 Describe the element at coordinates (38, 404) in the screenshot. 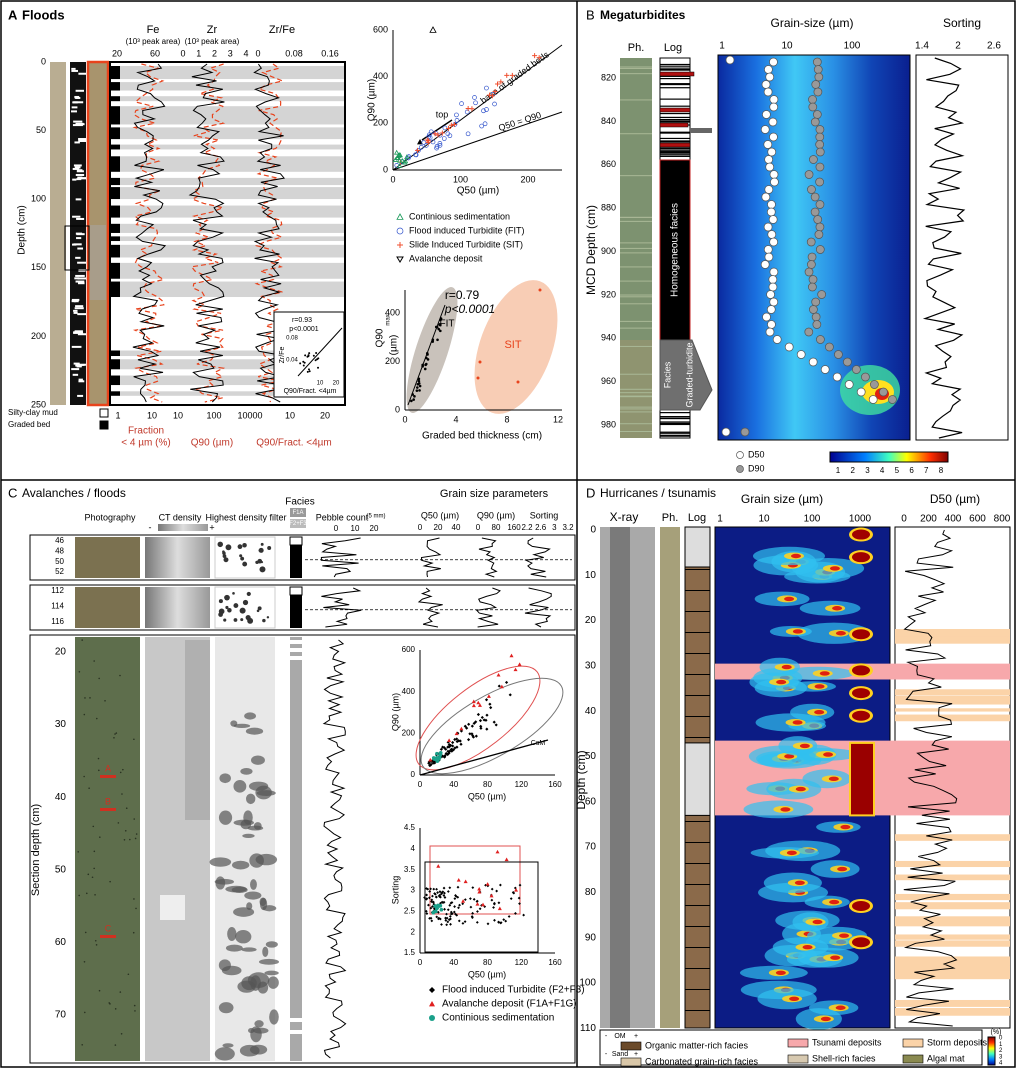

I see `tick-label: 250` at that location.